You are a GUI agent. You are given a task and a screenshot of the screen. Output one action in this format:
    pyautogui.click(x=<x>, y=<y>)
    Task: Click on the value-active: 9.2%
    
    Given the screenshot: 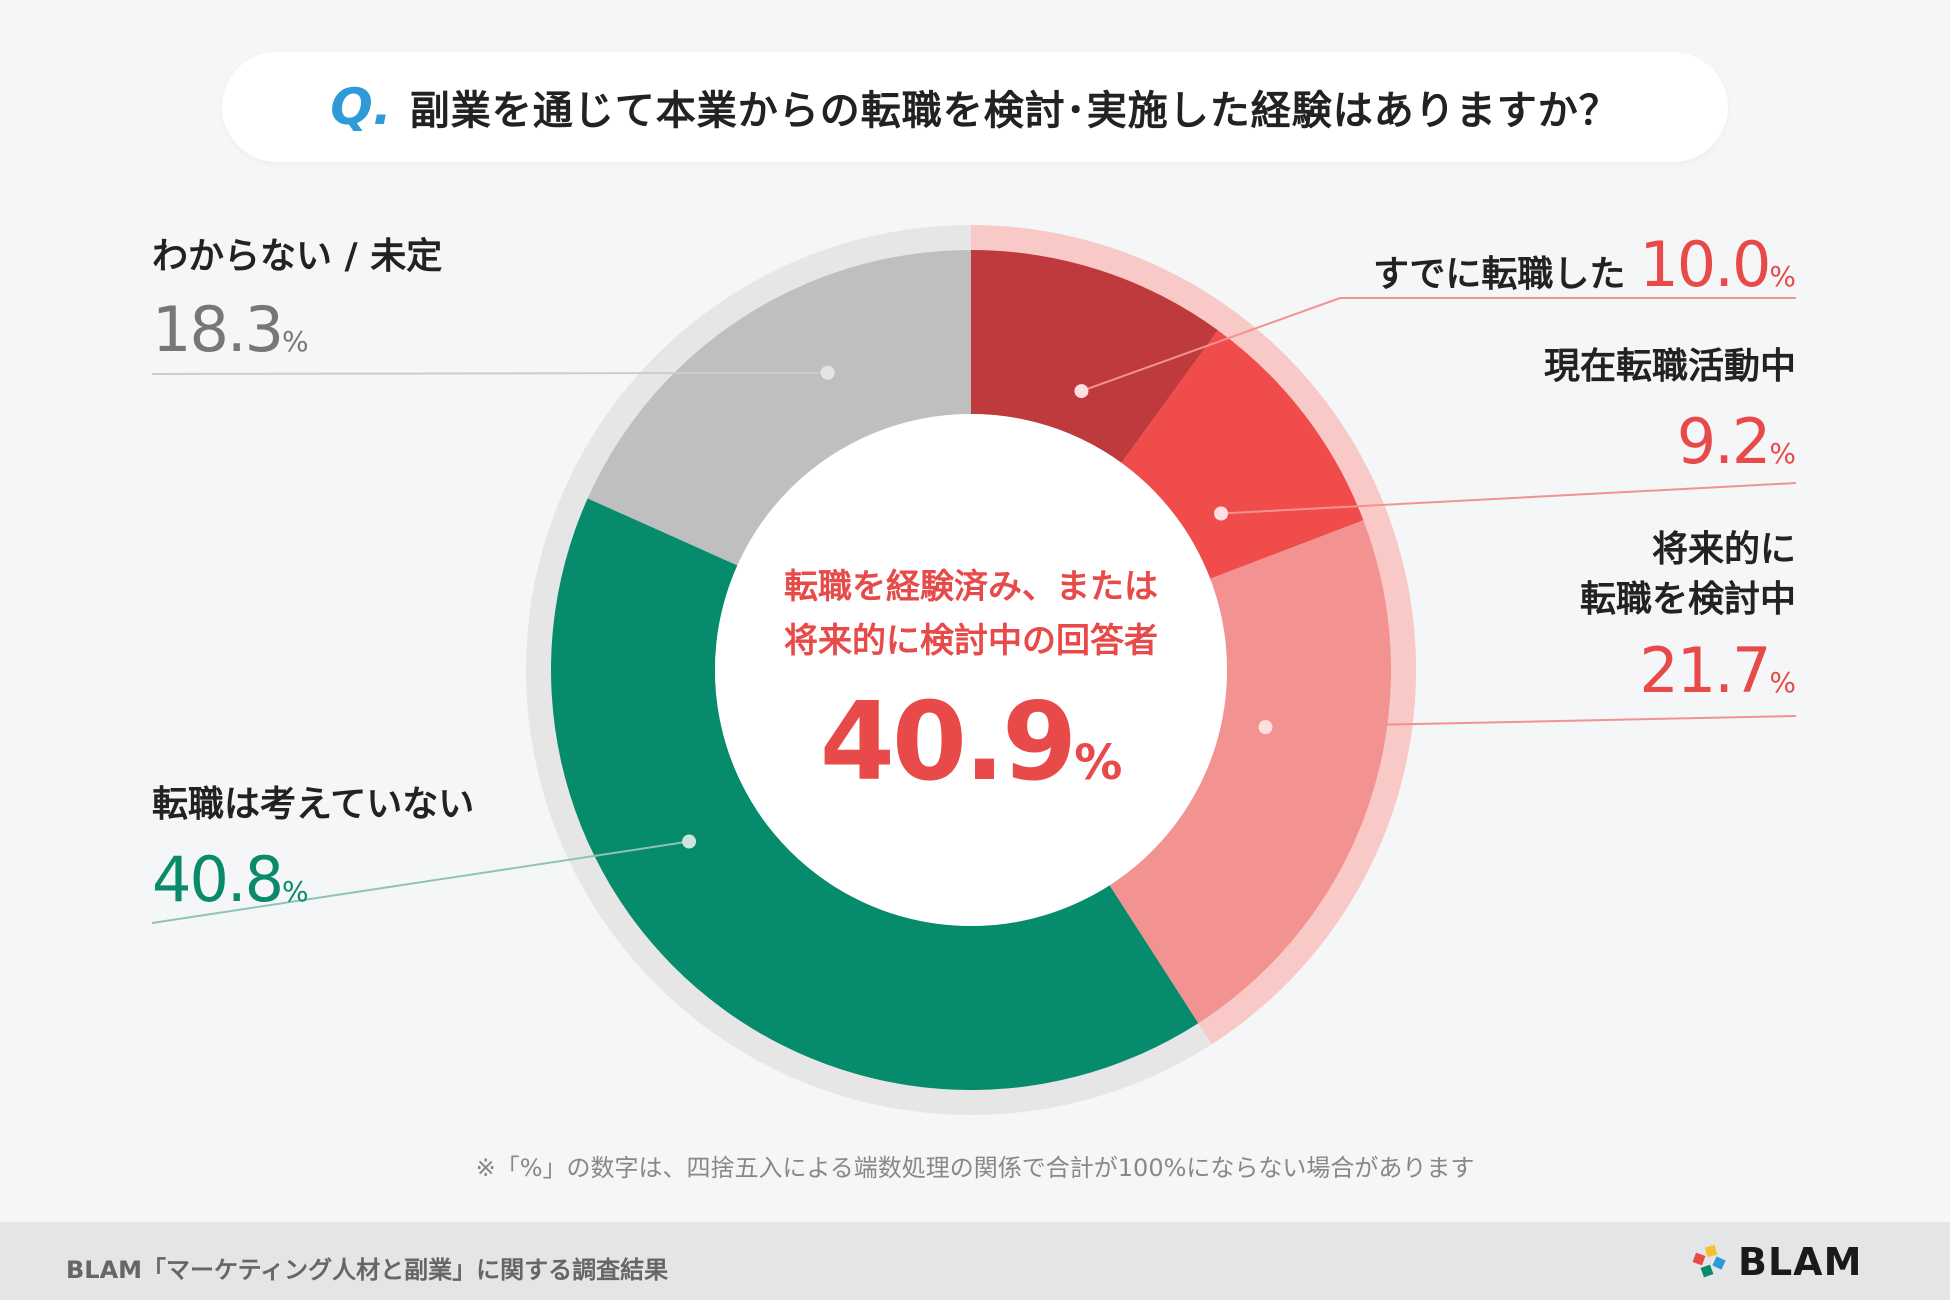 What is the action you would take?
    pyautogui.click(x=1736, y=441)
    